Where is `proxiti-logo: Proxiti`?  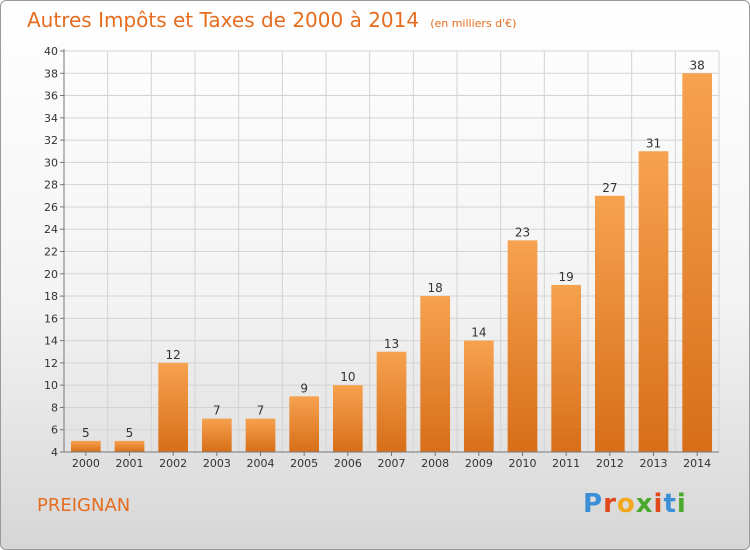
proxiti-logo: Proxiti is located at coordinates (635, 504).